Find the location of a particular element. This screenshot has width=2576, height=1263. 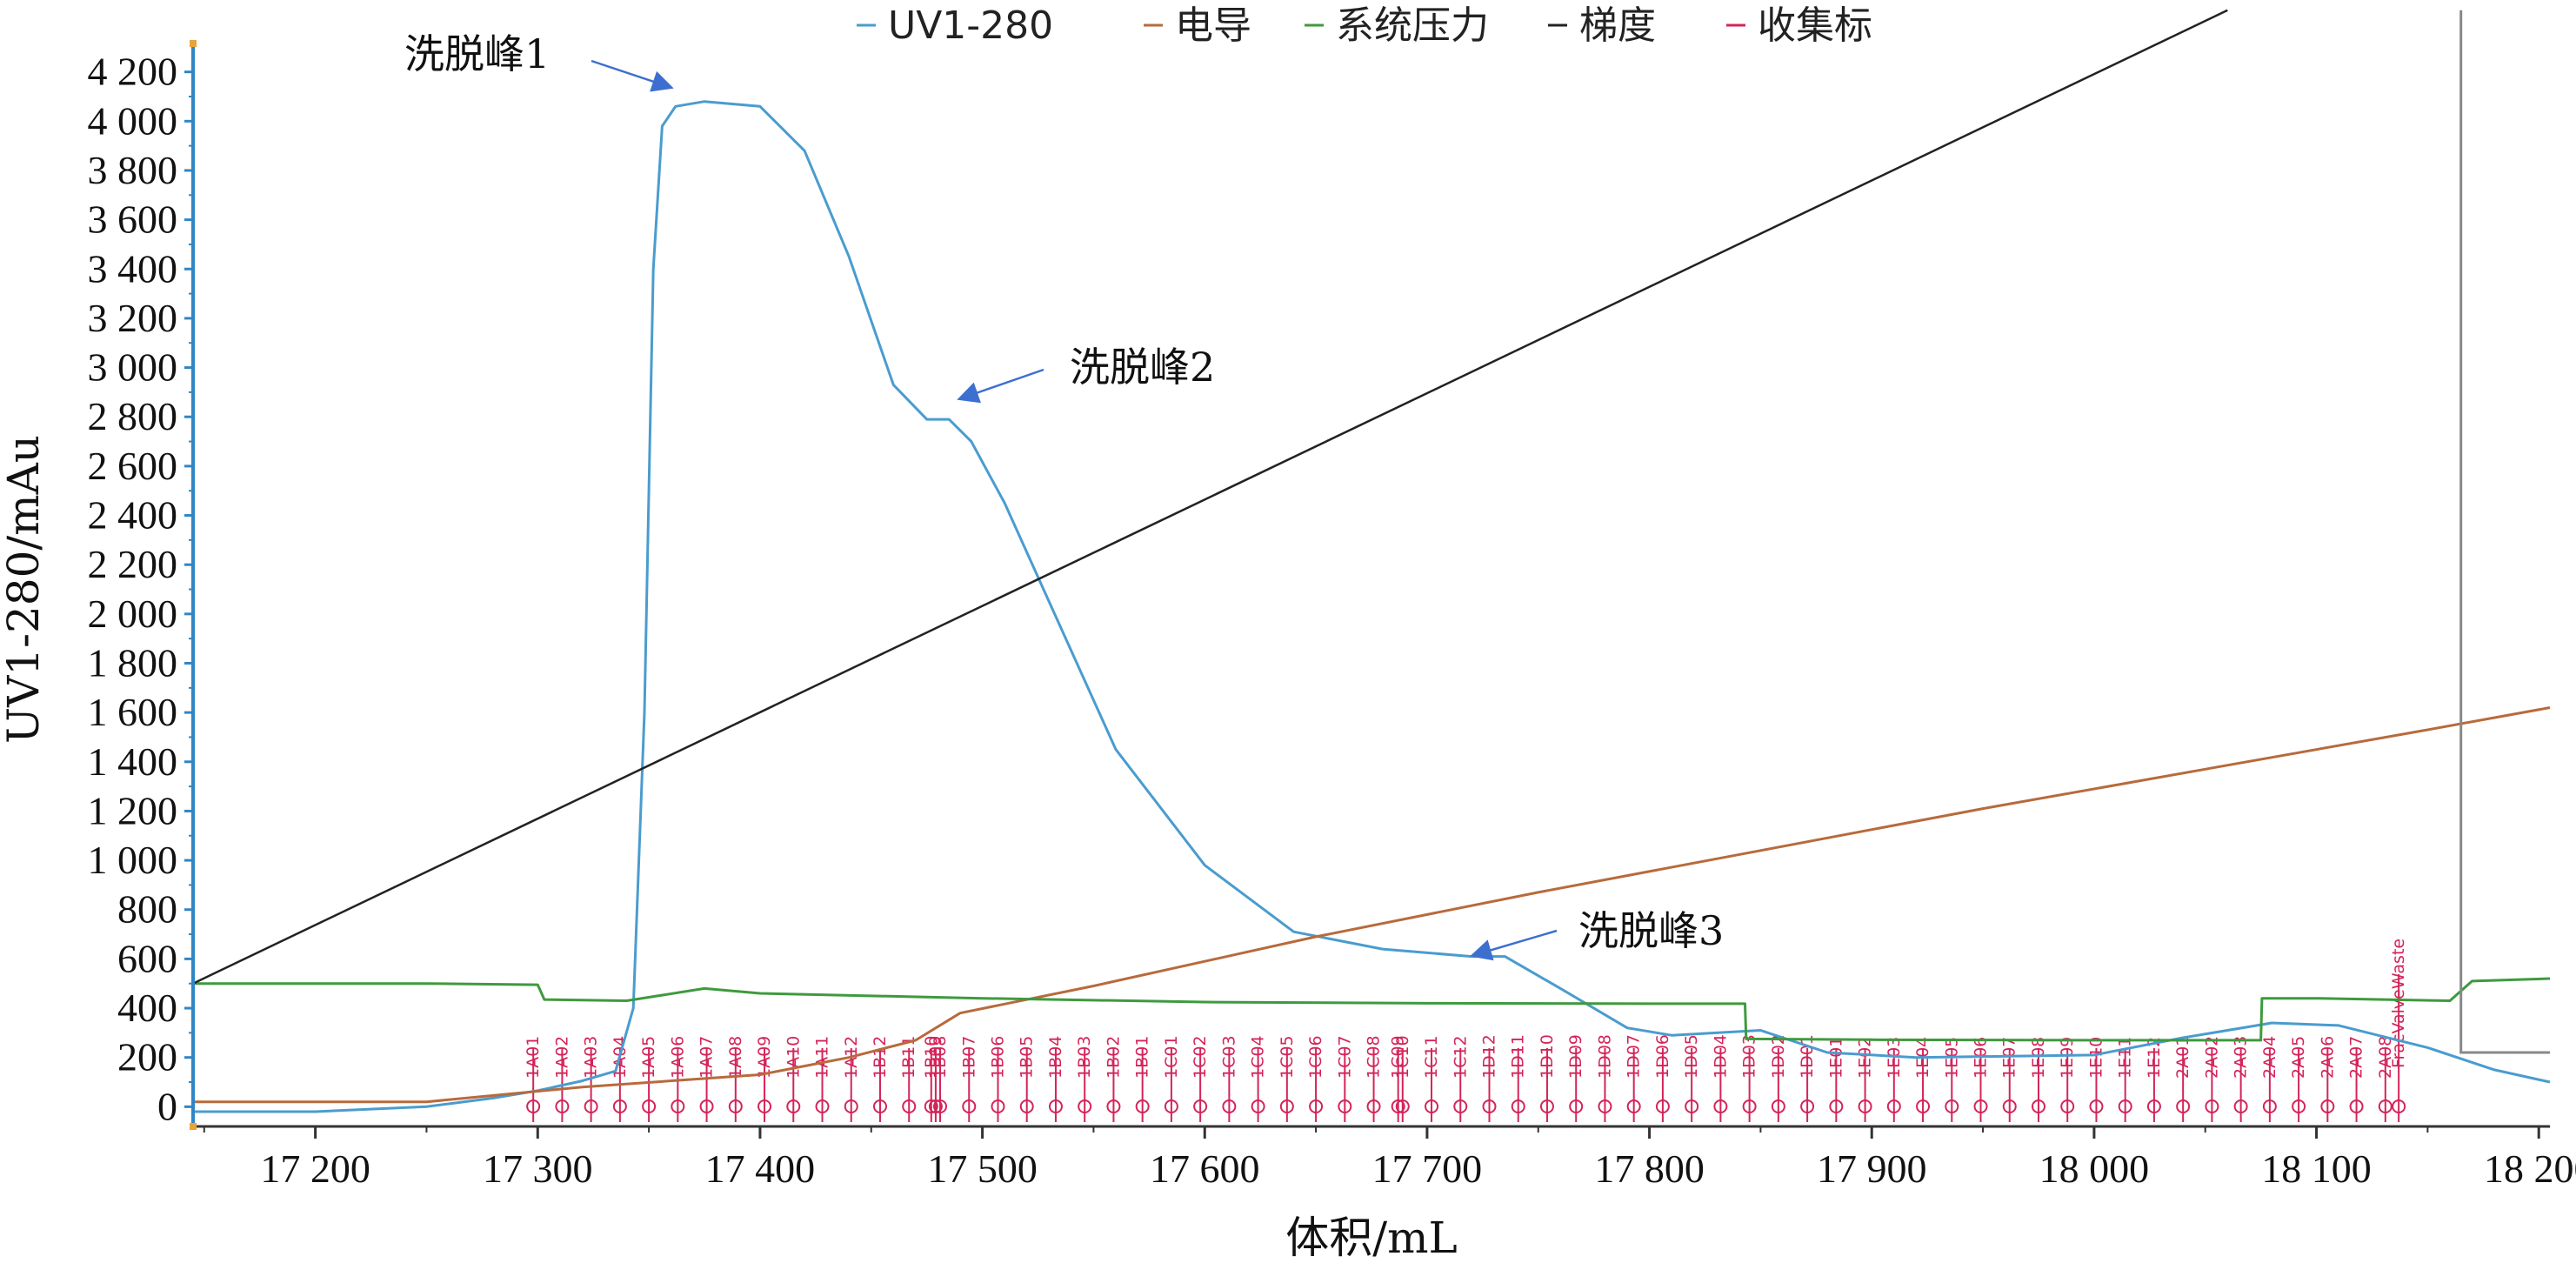

injection-marker-line is located at coordinates (2505, 532).